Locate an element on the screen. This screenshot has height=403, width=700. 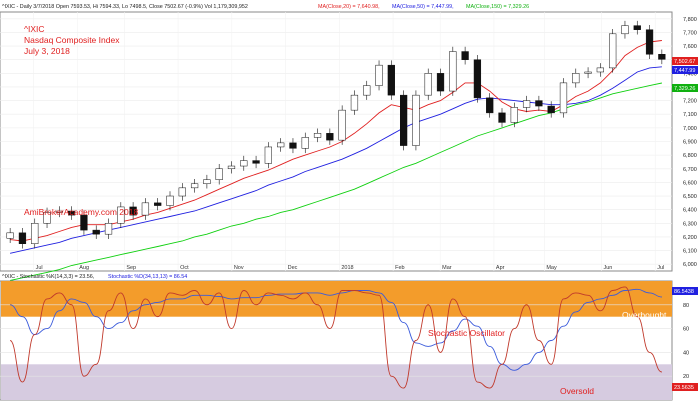
d-value-text: 86.5438 is located at coordinates (684, 292).